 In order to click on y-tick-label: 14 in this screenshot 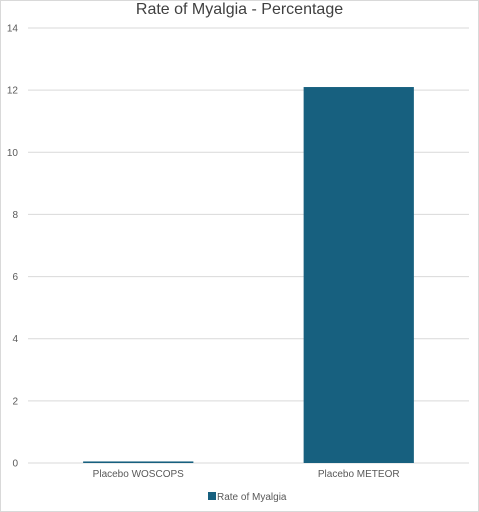, I will do `click(13, 29)`.